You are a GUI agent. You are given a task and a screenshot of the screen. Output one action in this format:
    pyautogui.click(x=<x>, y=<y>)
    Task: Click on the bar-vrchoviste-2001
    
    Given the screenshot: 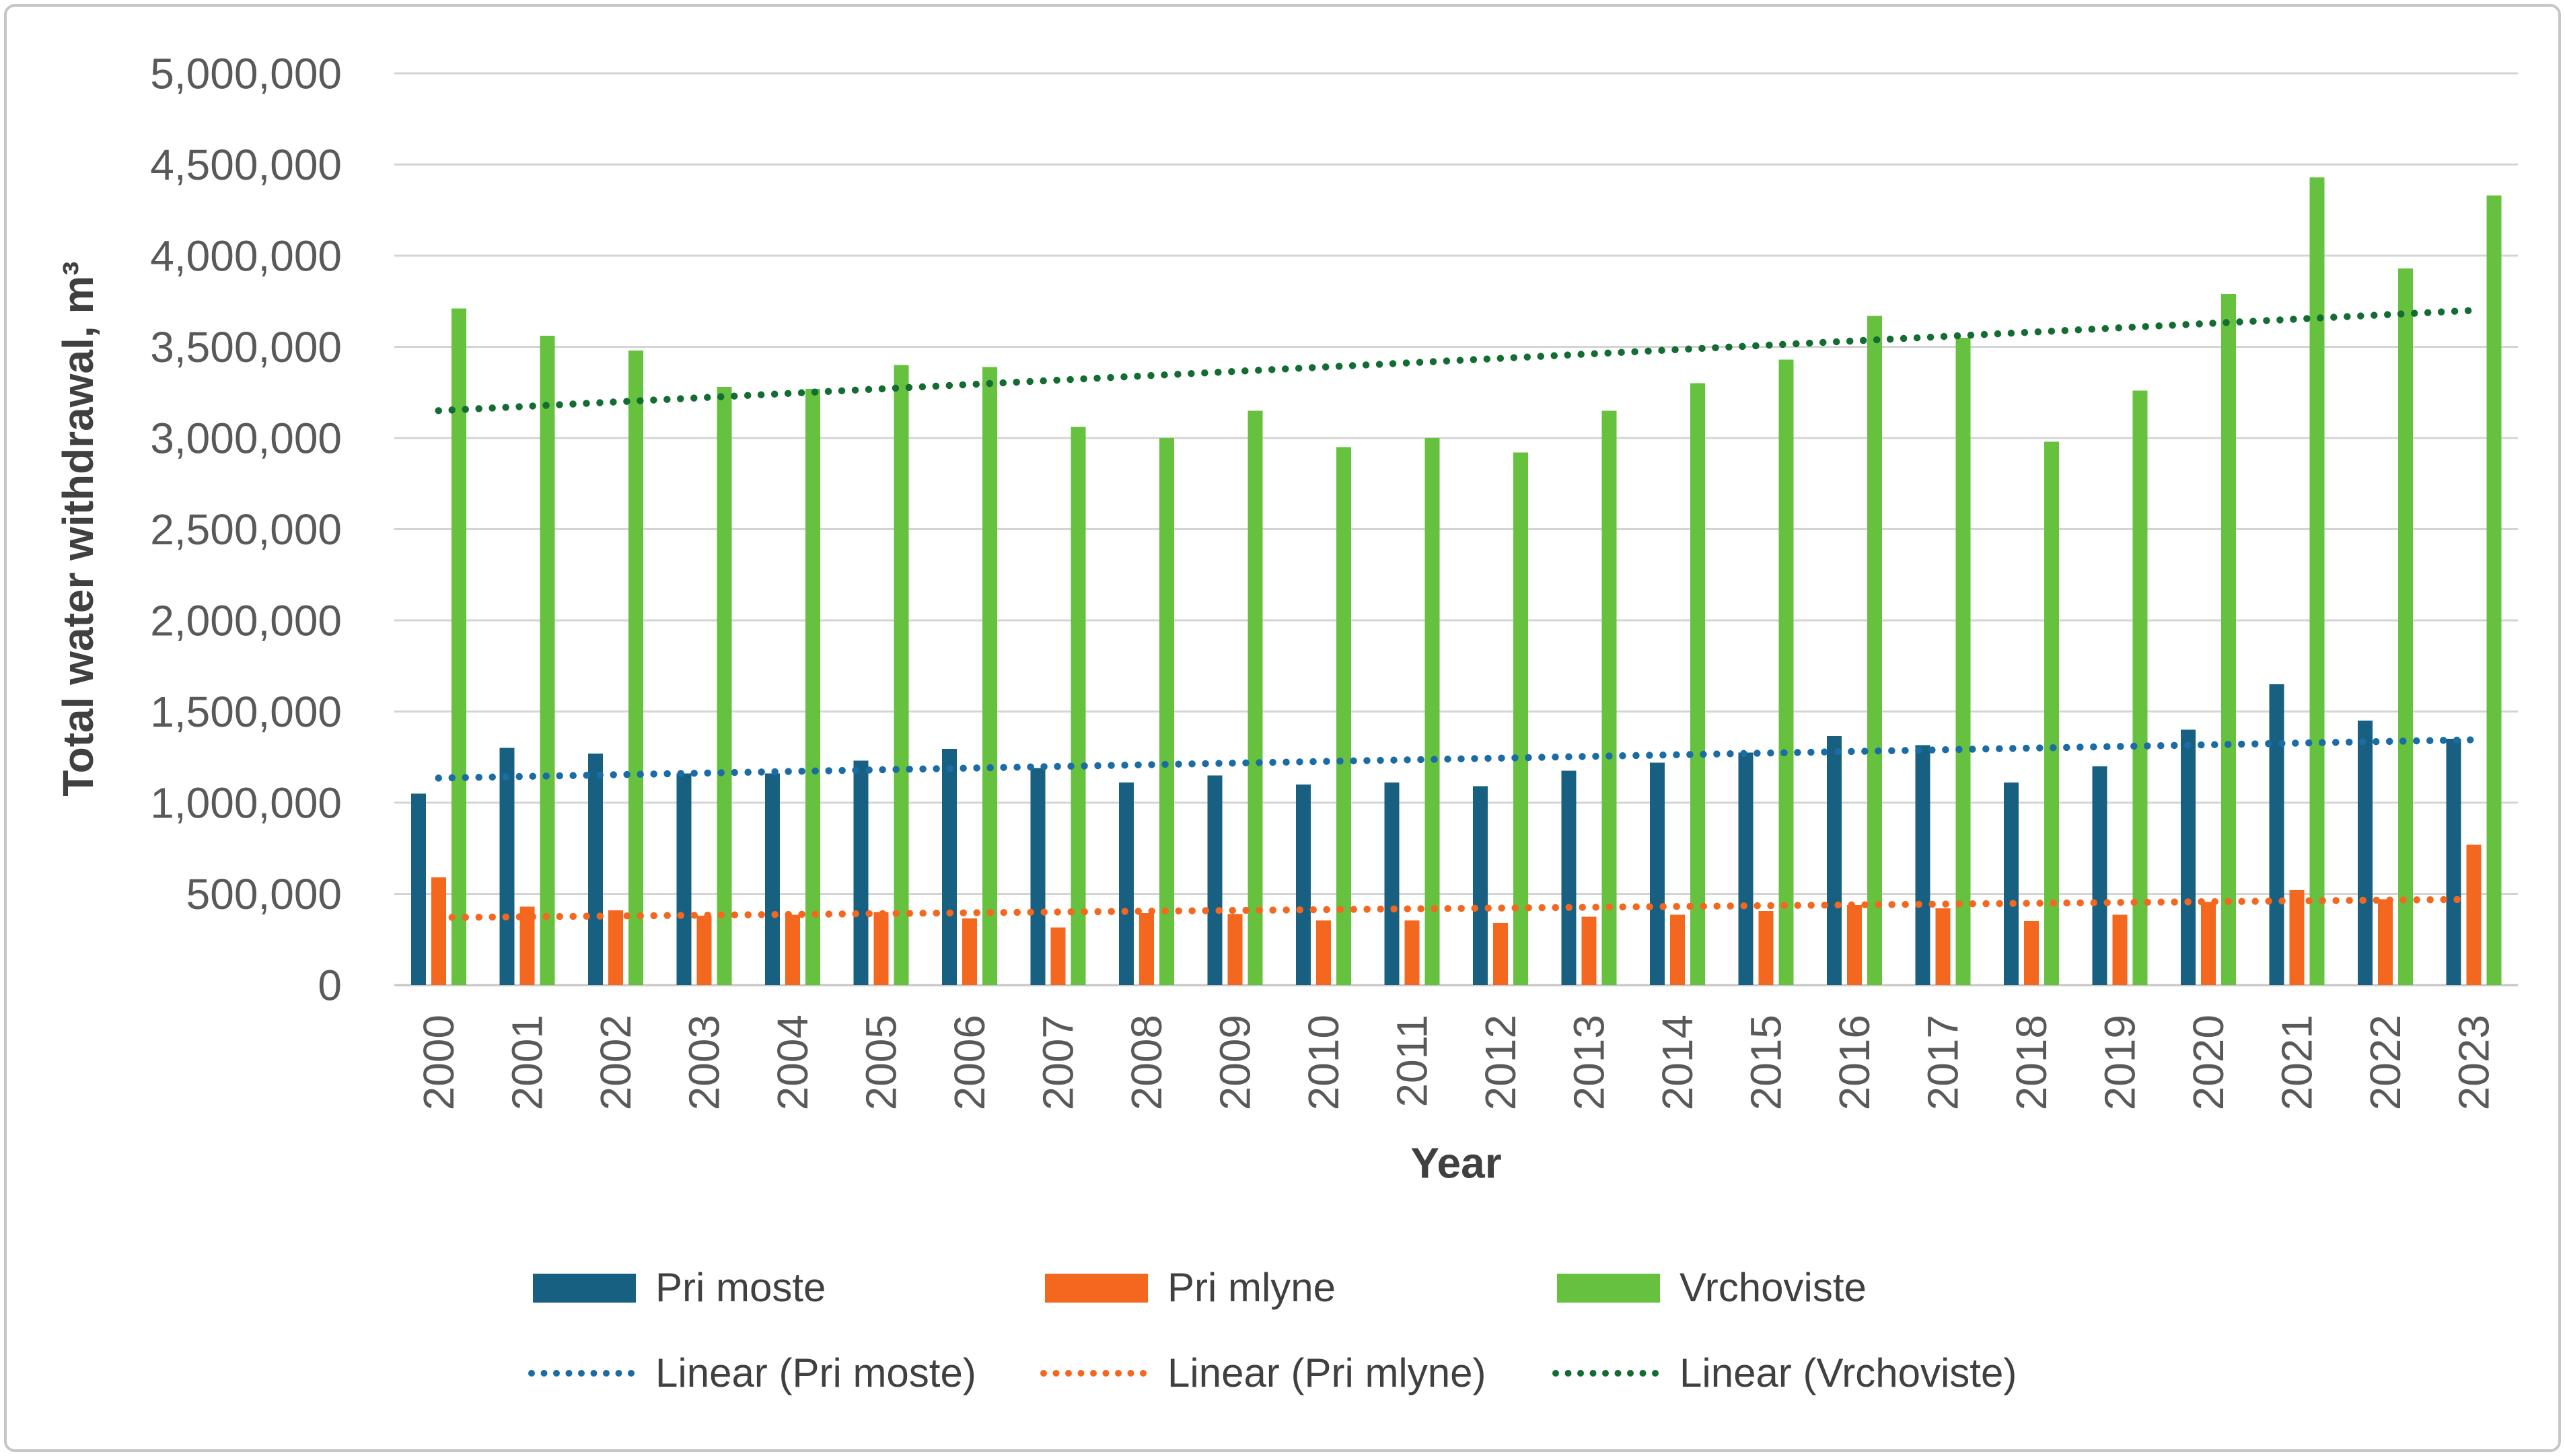 What is the action you would take?
    pyautogui.click(x=547, y=660)
    